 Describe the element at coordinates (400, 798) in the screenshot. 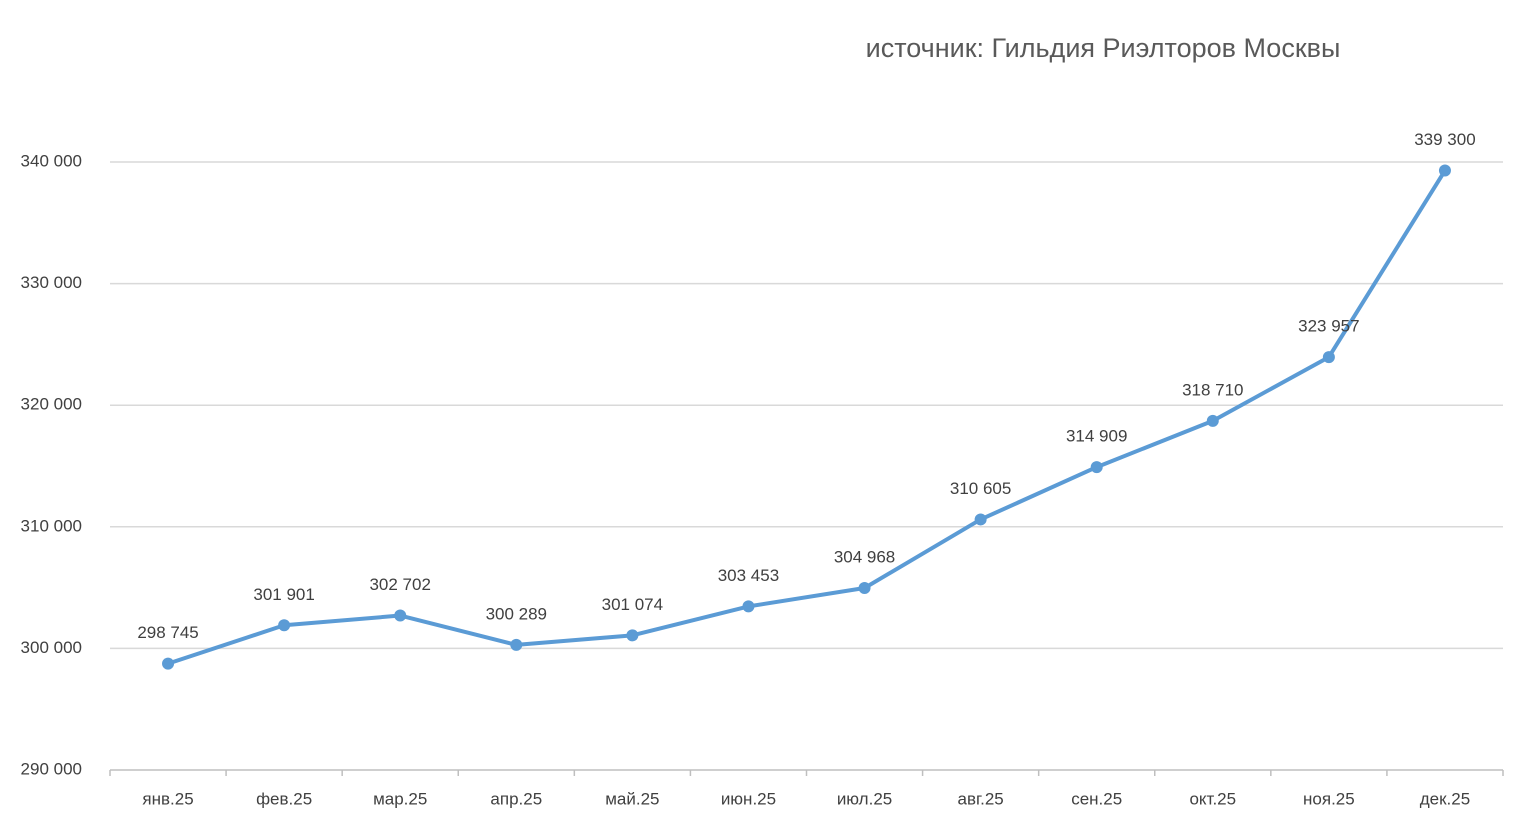

I see `x-tick-label: мар.25` at that location.